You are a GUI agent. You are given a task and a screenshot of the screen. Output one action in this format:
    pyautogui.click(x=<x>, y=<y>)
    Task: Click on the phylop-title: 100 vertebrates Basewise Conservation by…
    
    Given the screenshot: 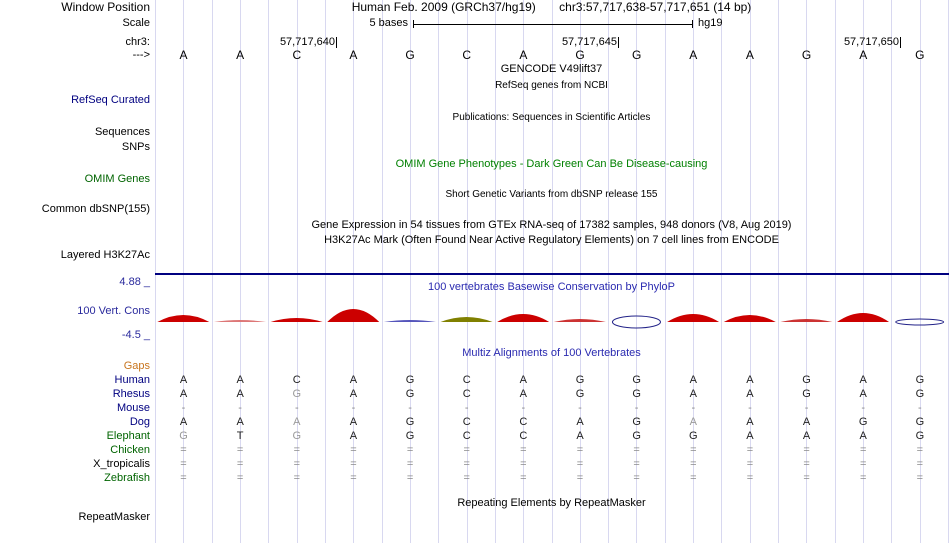 What is the action you would take?
    pyautogui.click(x=551, y=287)
    